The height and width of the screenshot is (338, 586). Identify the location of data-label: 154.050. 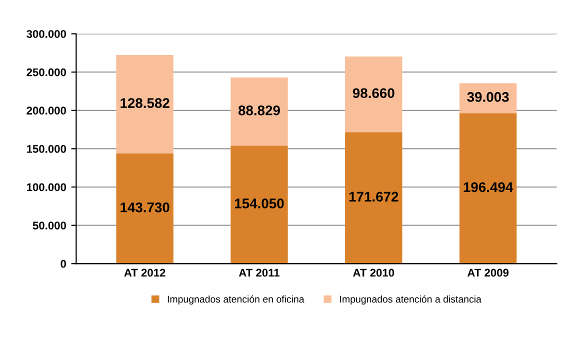
(259, 203).